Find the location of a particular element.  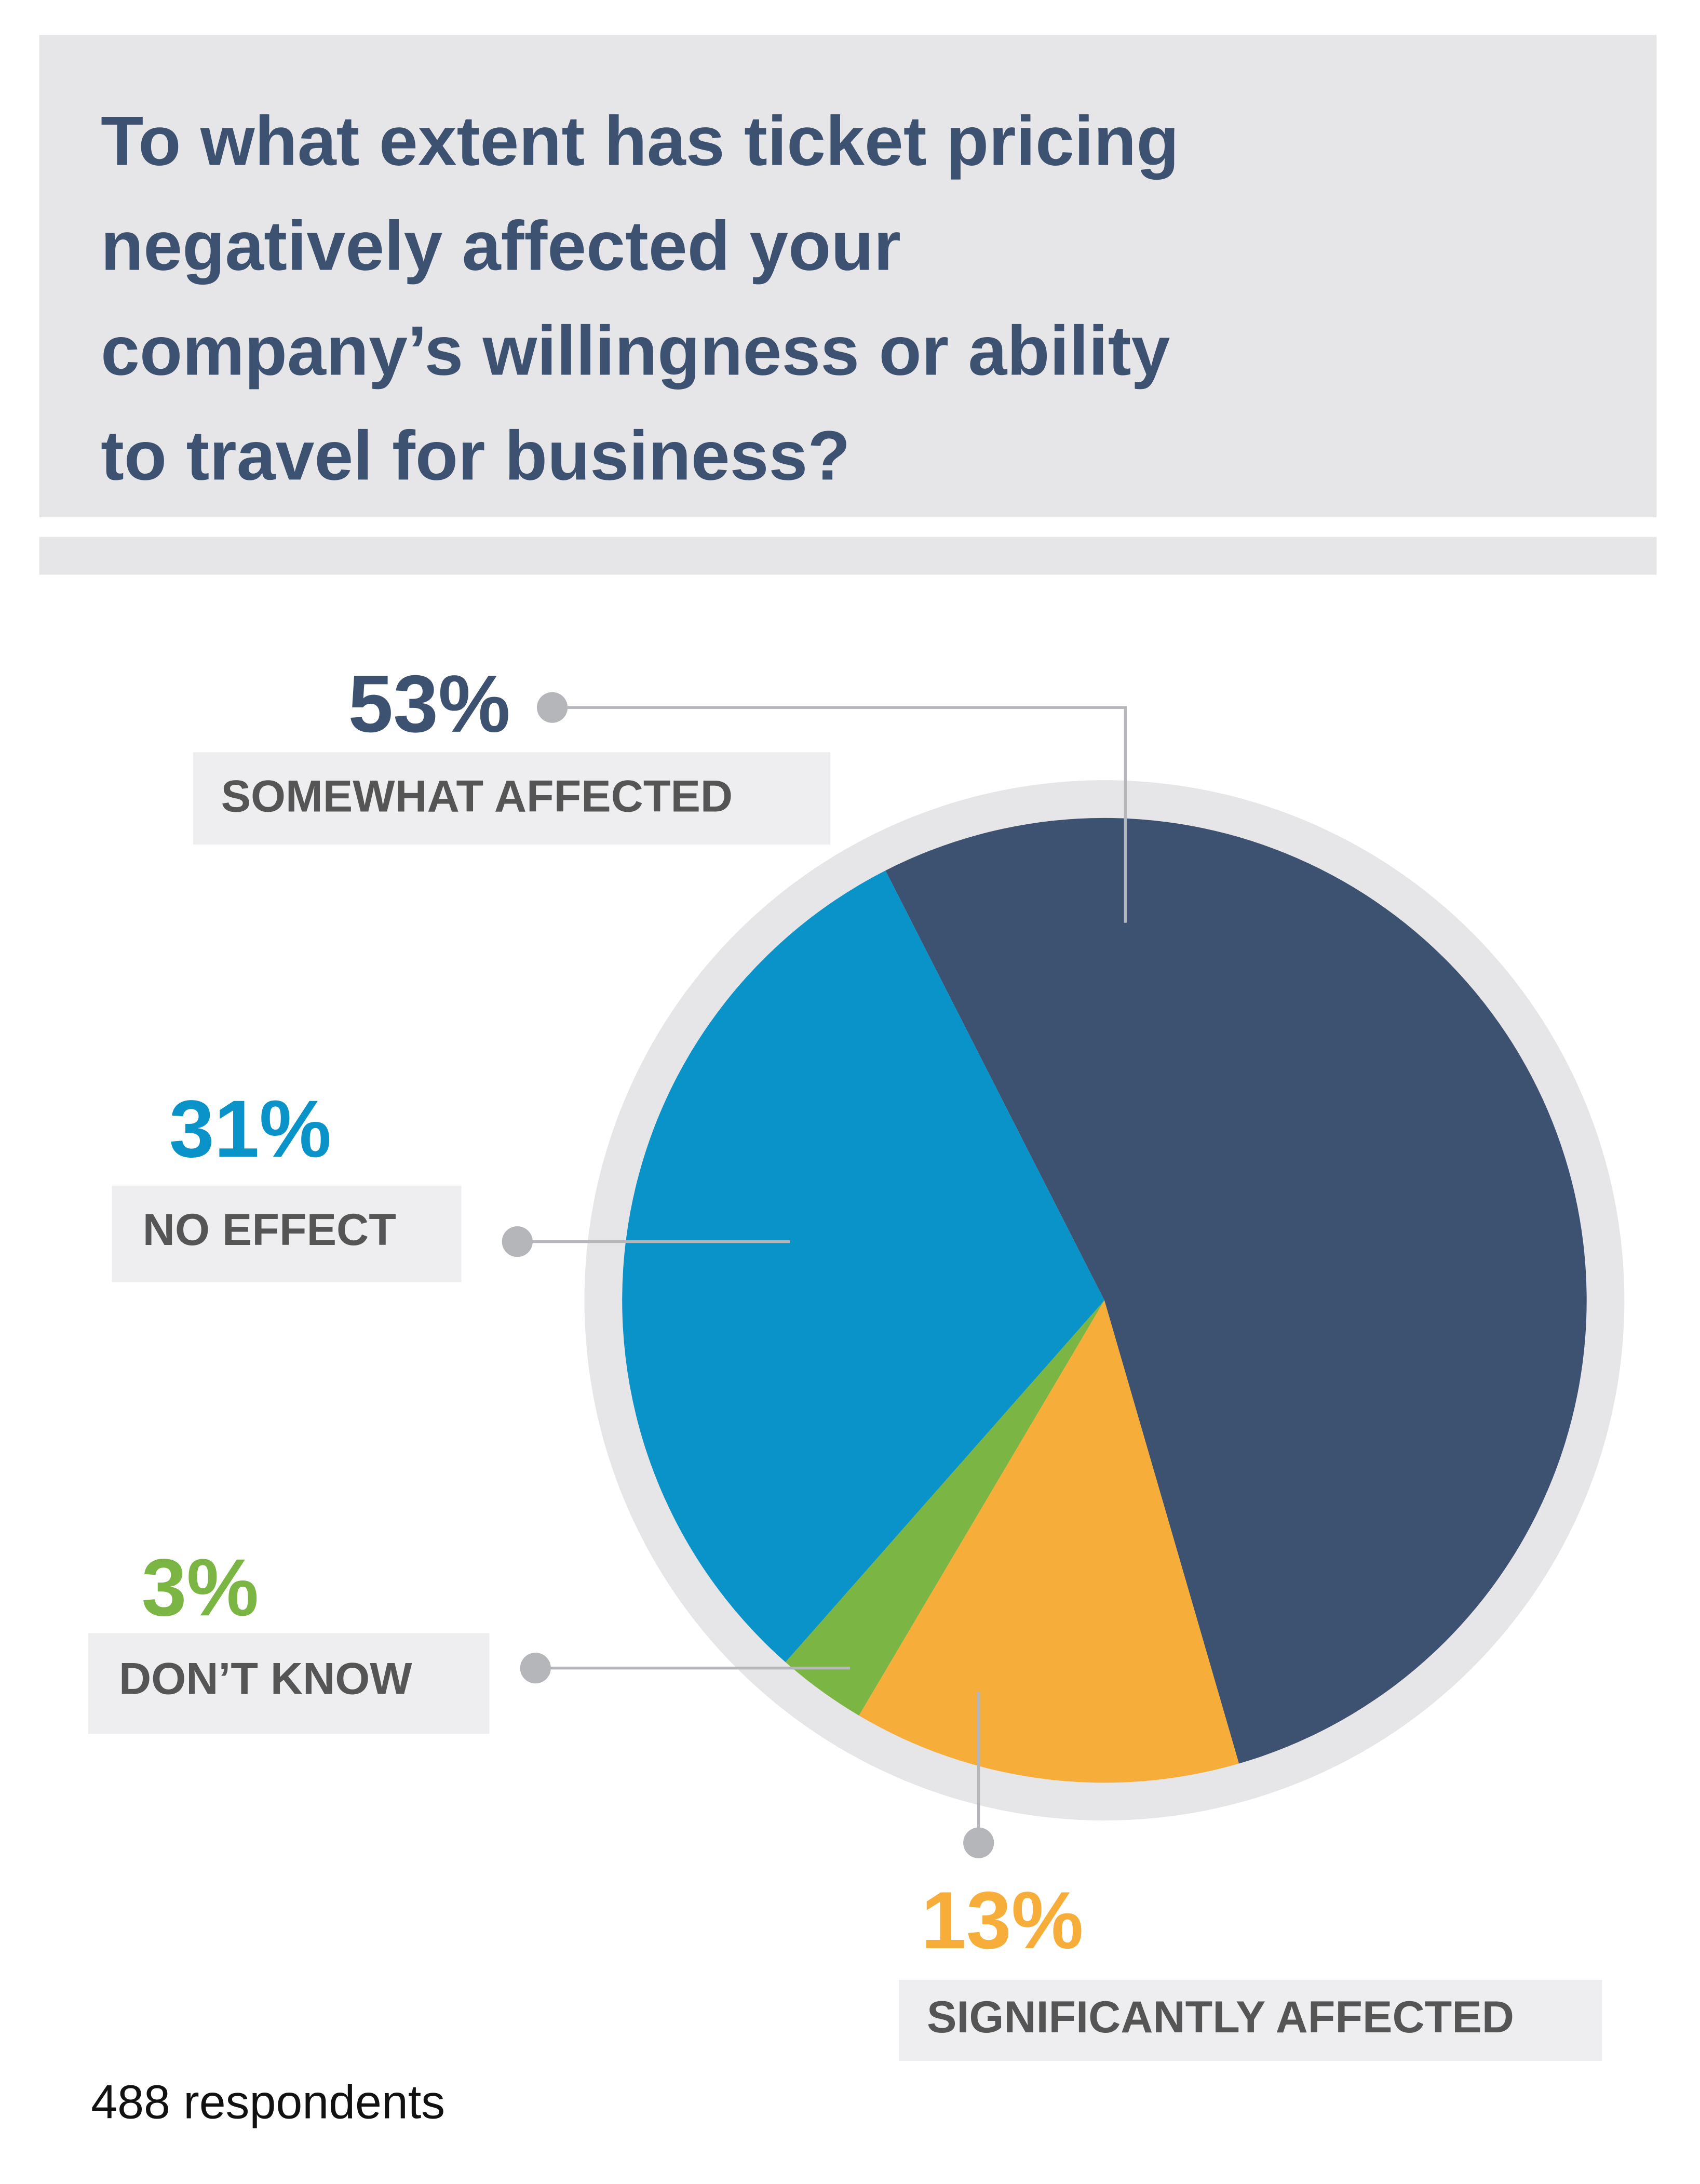

value-label: 13% is located at coordinates (1002, 1920).